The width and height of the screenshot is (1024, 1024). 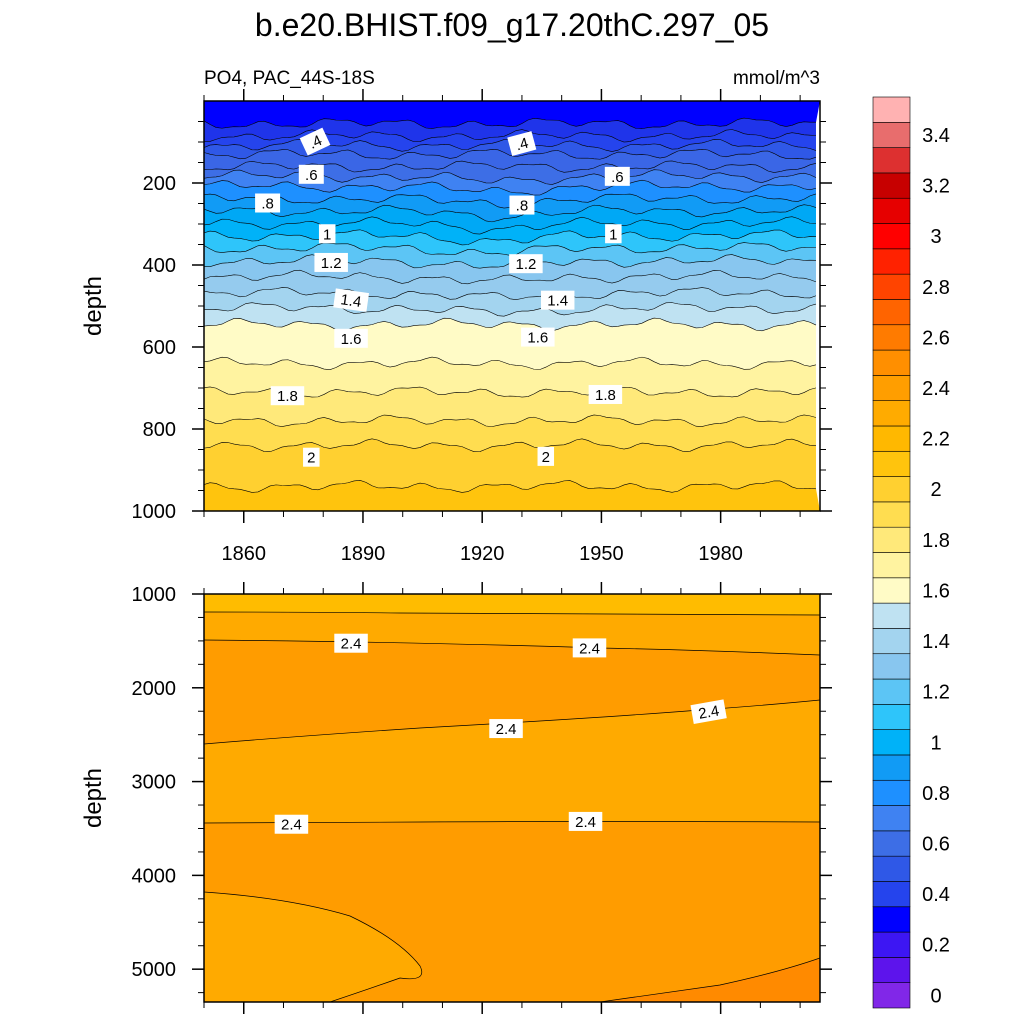 I want to click on contour-2.5, so click(x=709, y=979).